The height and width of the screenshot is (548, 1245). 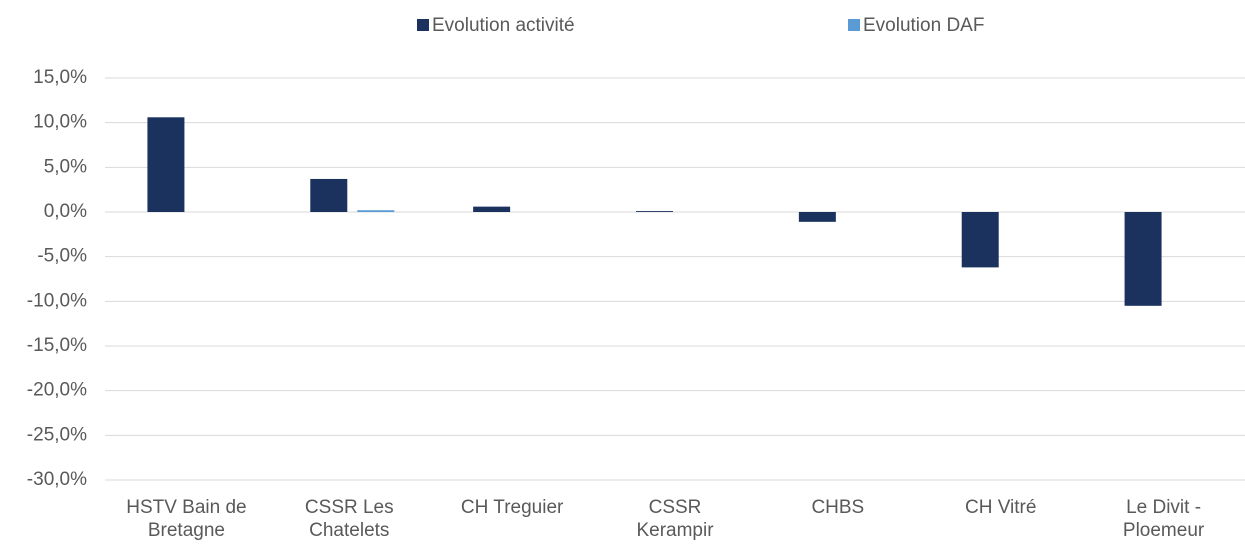 I want to click on x-tick-label: CH Vitré, so click(x=1000, y=507).